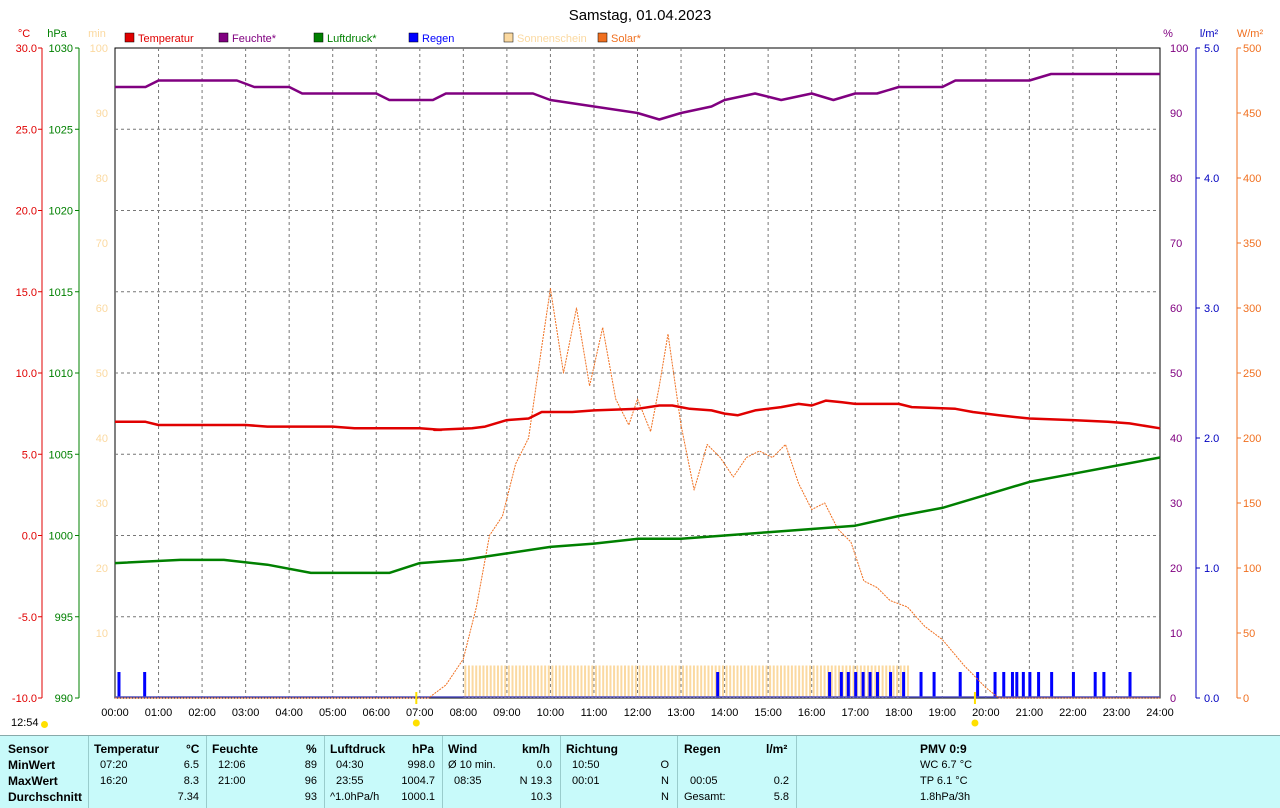 This screenshot has width=1280, height=808. What do you see at coordinates (594, 713) in the screenshot?
I see `x-tick-label: 11:00` at bounding box center [594, 713].